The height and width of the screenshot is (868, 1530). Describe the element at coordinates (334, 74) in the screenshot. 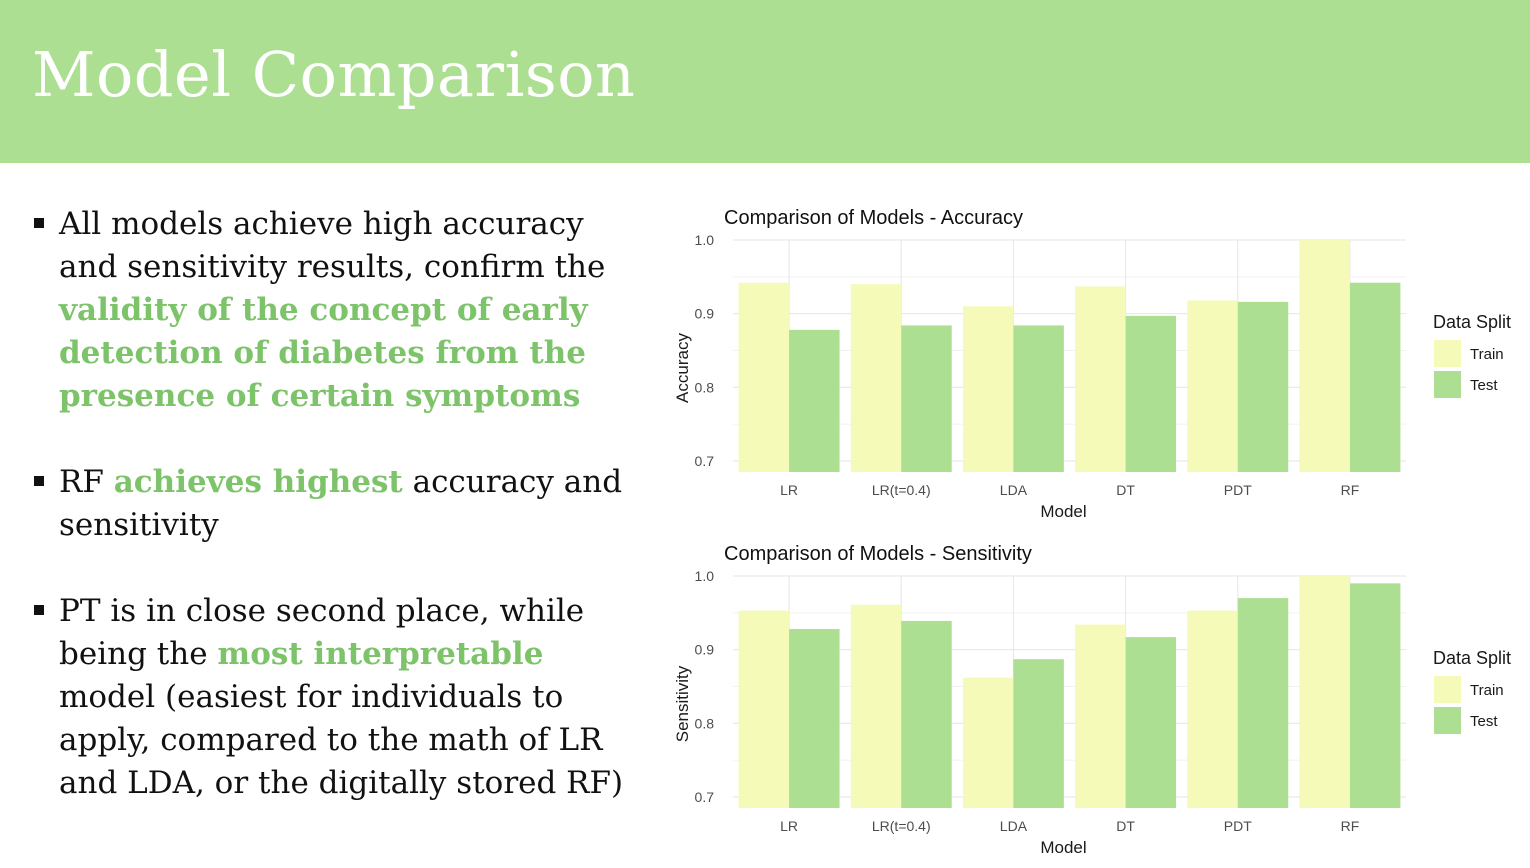

I see `slide-title: Model Comparison` at that location.